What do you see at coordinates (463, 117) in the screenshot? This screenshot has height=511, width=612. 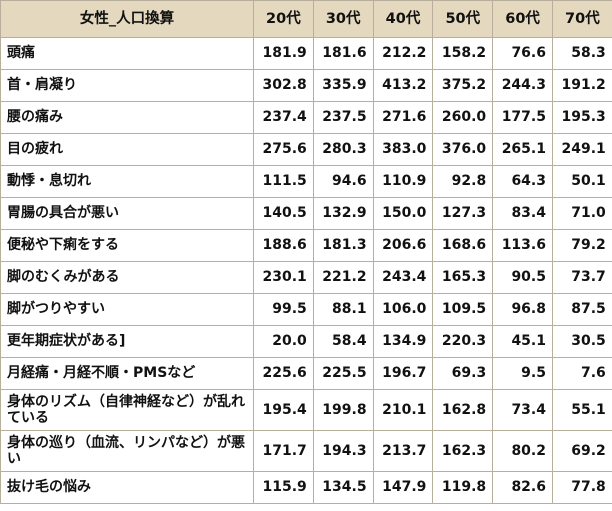 I see `value-cell: 260.0` at bounding box center [463, 117].